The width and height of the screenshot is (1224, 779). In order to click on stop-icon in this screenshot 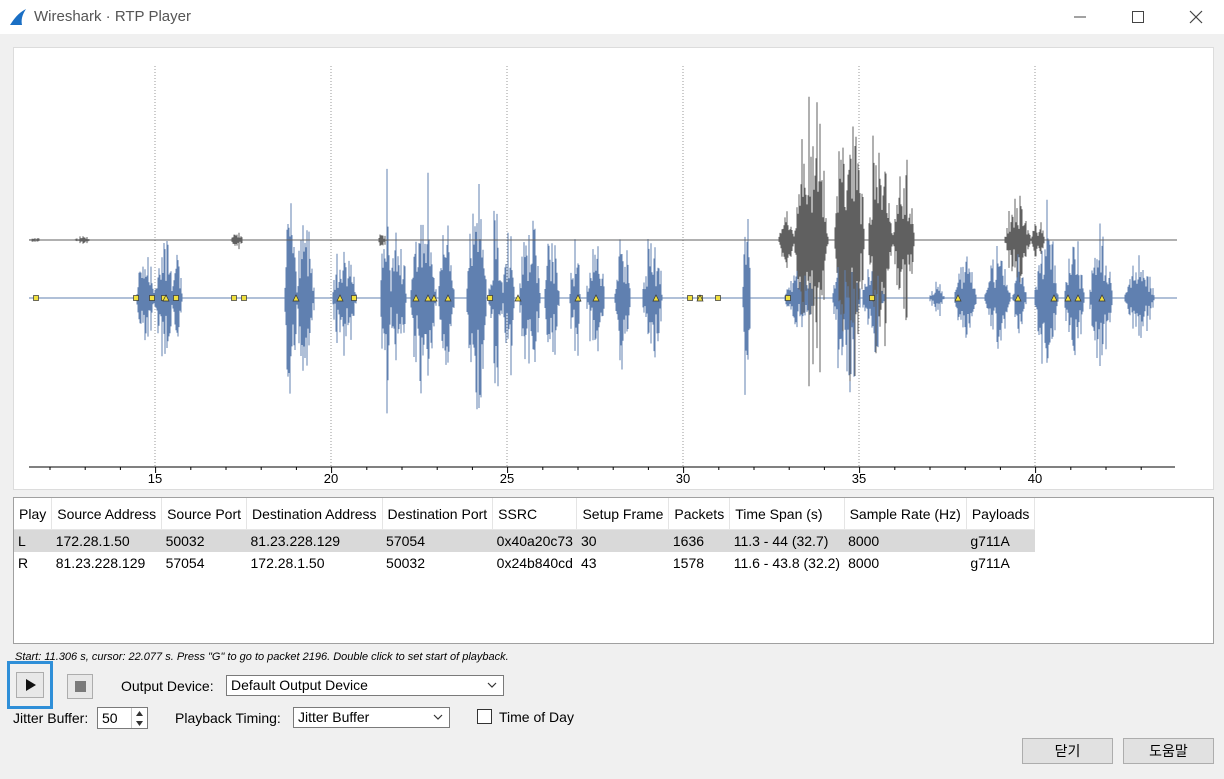, I will do `click(80, 686)`.